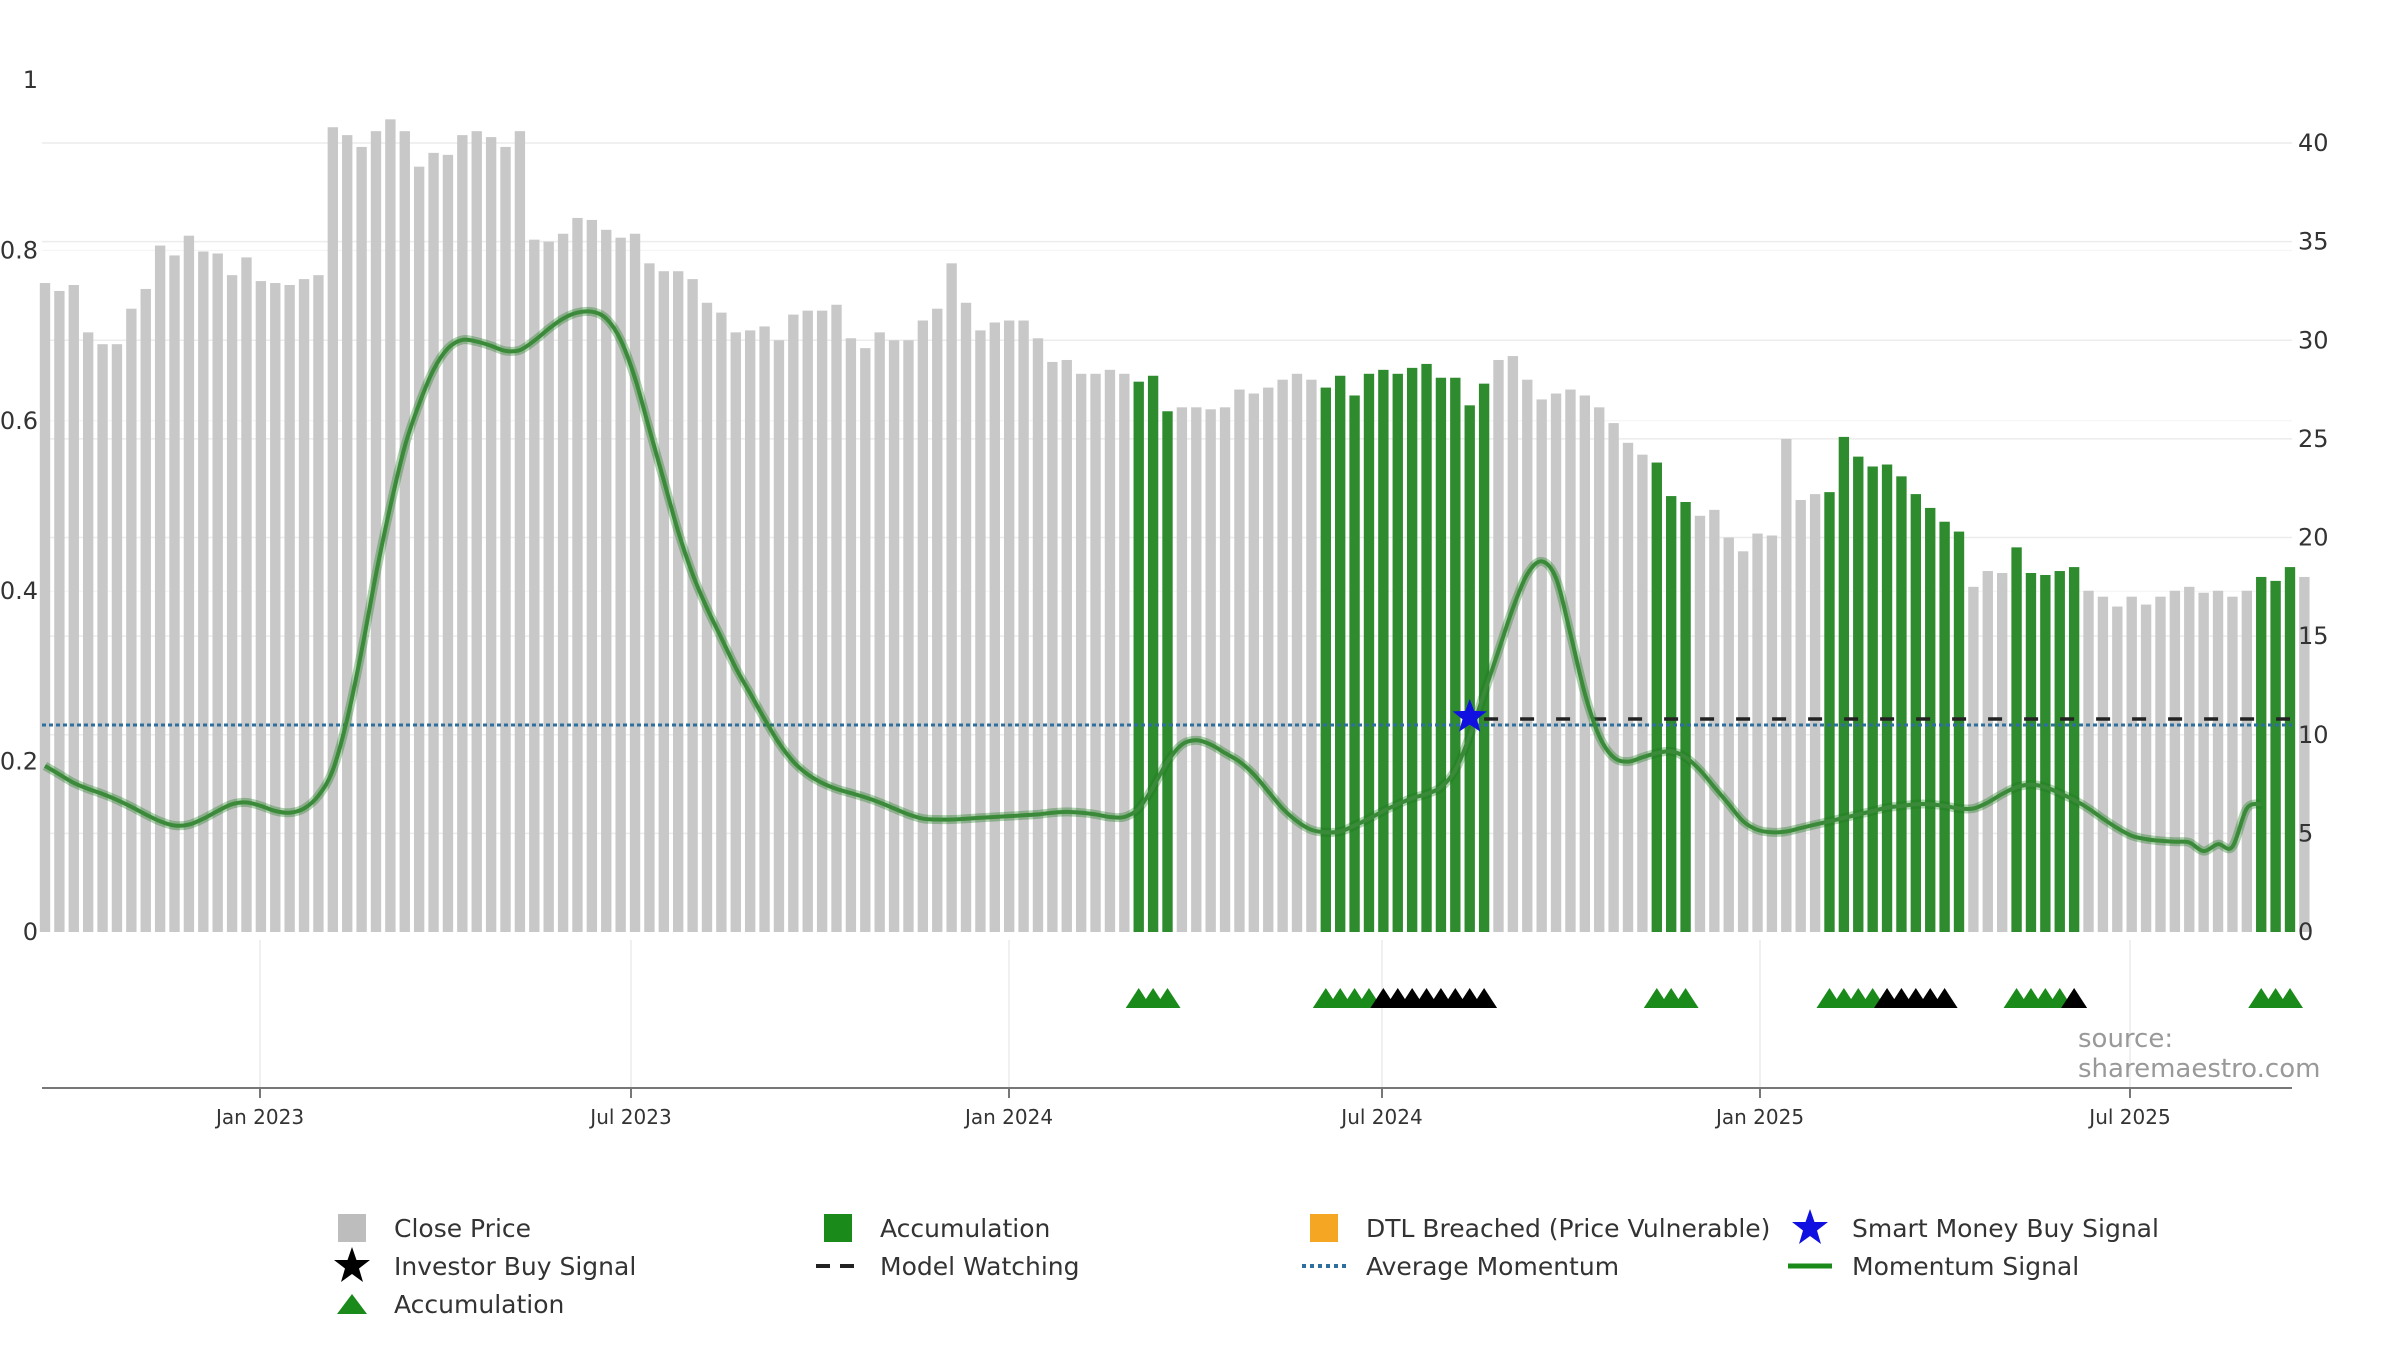 This screenshot has height=1350, width=2400. I want to click on grey-square-icon, so click(352, 1228).